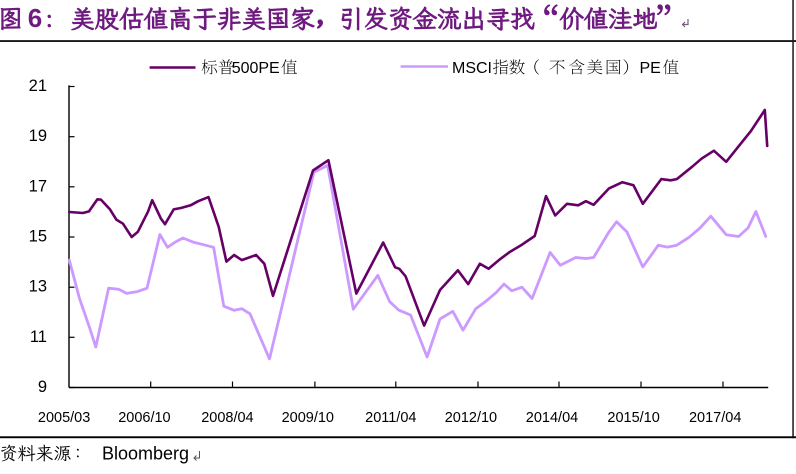  What do you see at coordinates (715, 418) in the screenshot?
I see `svg-text: 2017/04` at bounding box center [715, 418].